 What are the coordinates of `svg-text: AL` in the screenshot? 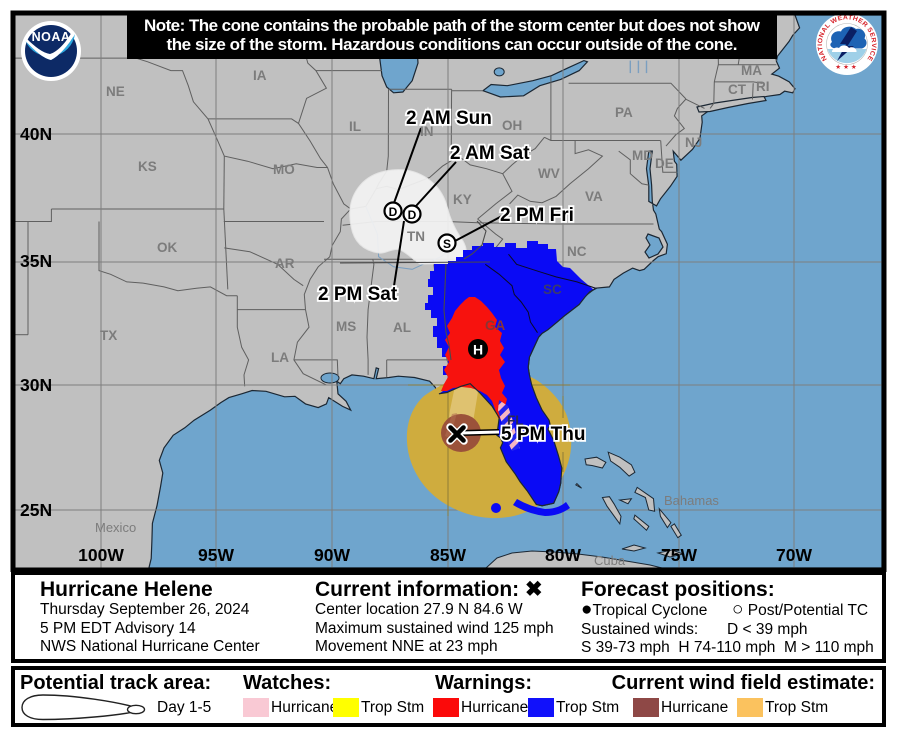 It's located at (402, 327).